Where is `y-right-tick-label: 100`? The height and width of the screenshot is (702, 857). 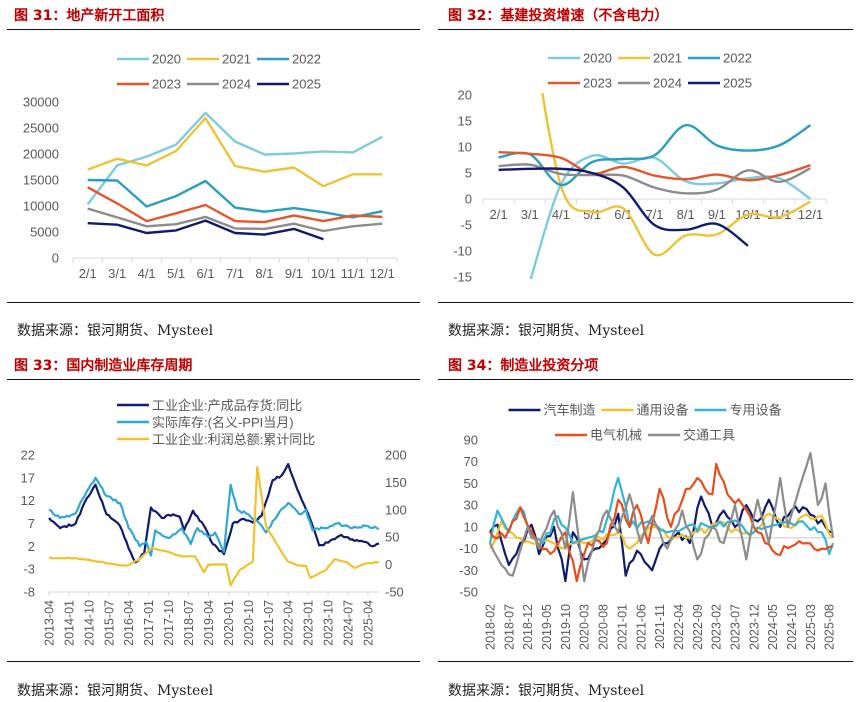
y-right-tick-label: 100 is located at coordinates (396, 509).